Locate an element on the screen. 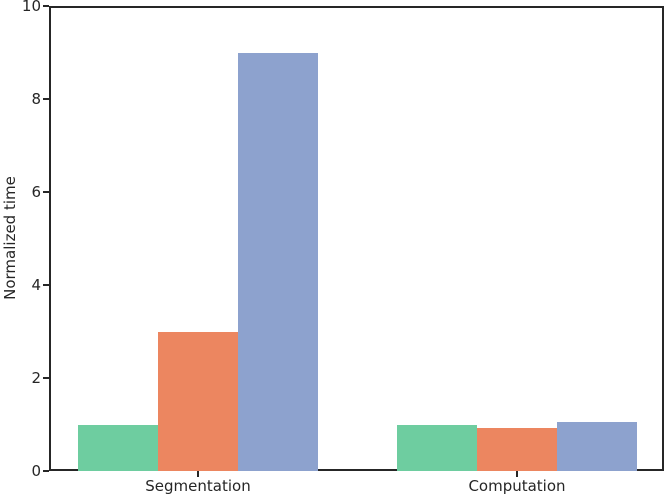  y-tick-label: 0 is located at coordinates (36, 471).